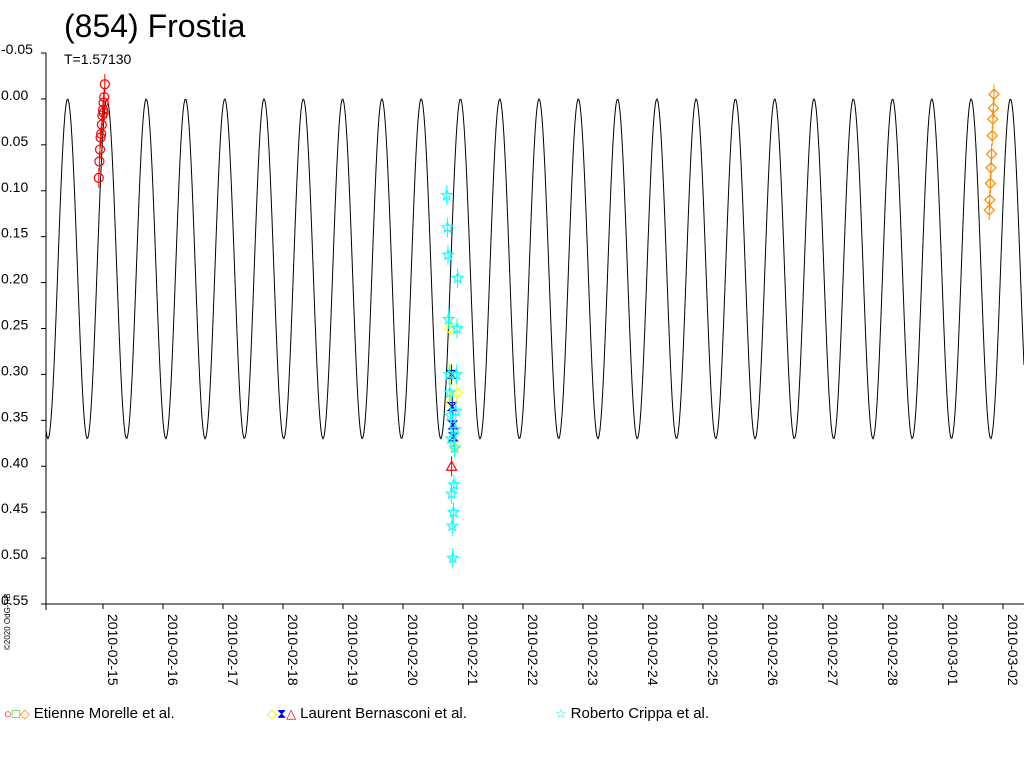 The image size is (1024, 768). I want to click on x-tick-label: 2010-02-15, so click(113, 650).